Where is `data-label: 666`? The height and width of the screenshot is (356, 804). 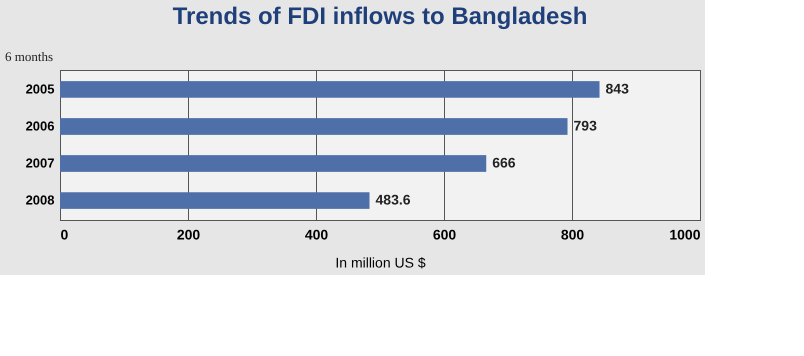
data-label: 666 is located at coordinates (504, 162).